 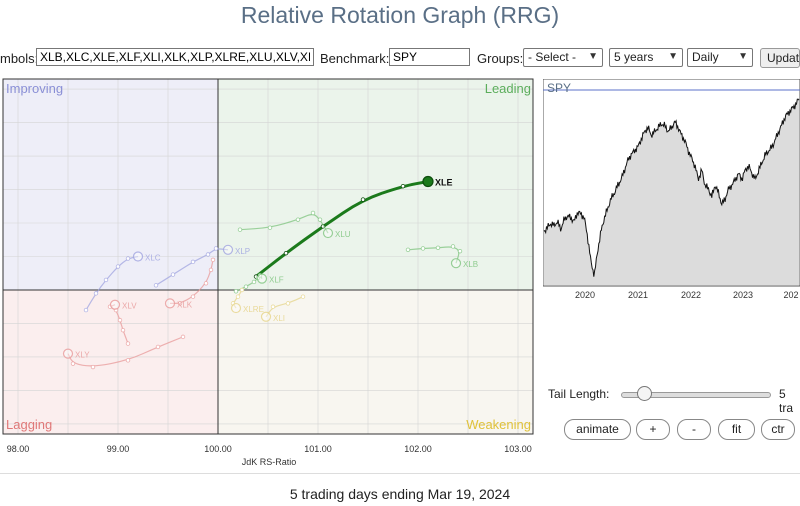 What do you see at coordinates (185, 304) in the screenshot?
I see `tail-label: XLK` at bounding box center [185, 304].